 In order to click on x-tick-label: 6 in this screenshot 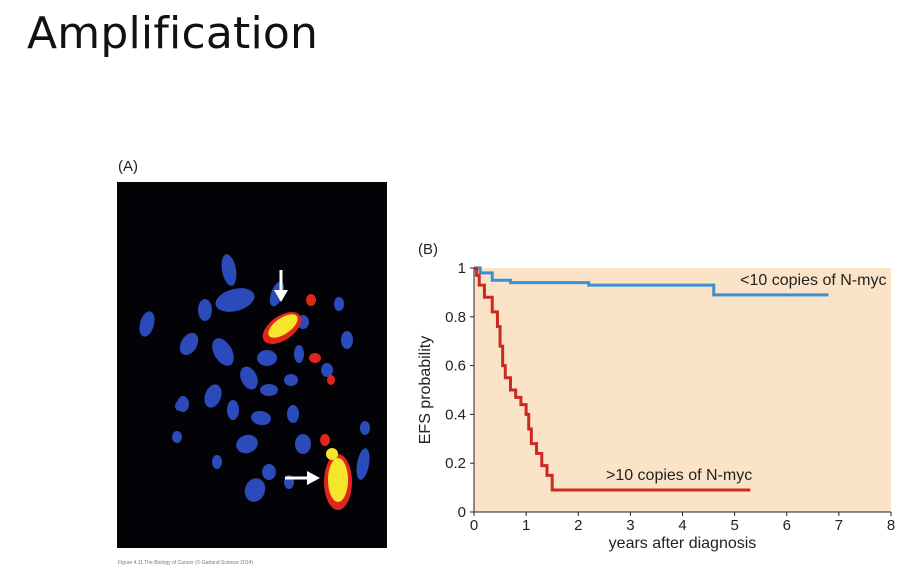, I will do `click(787, 525)`.